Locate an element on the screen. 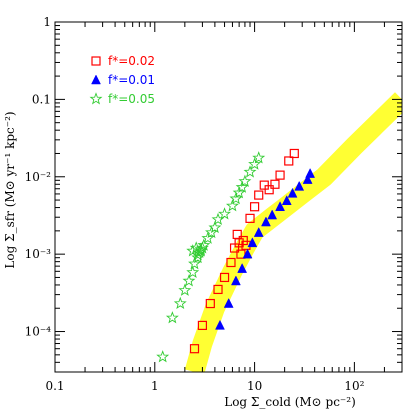 The image size is (415, 415). y-tick-label: 10⁻² is located at coordinates (38, 177).